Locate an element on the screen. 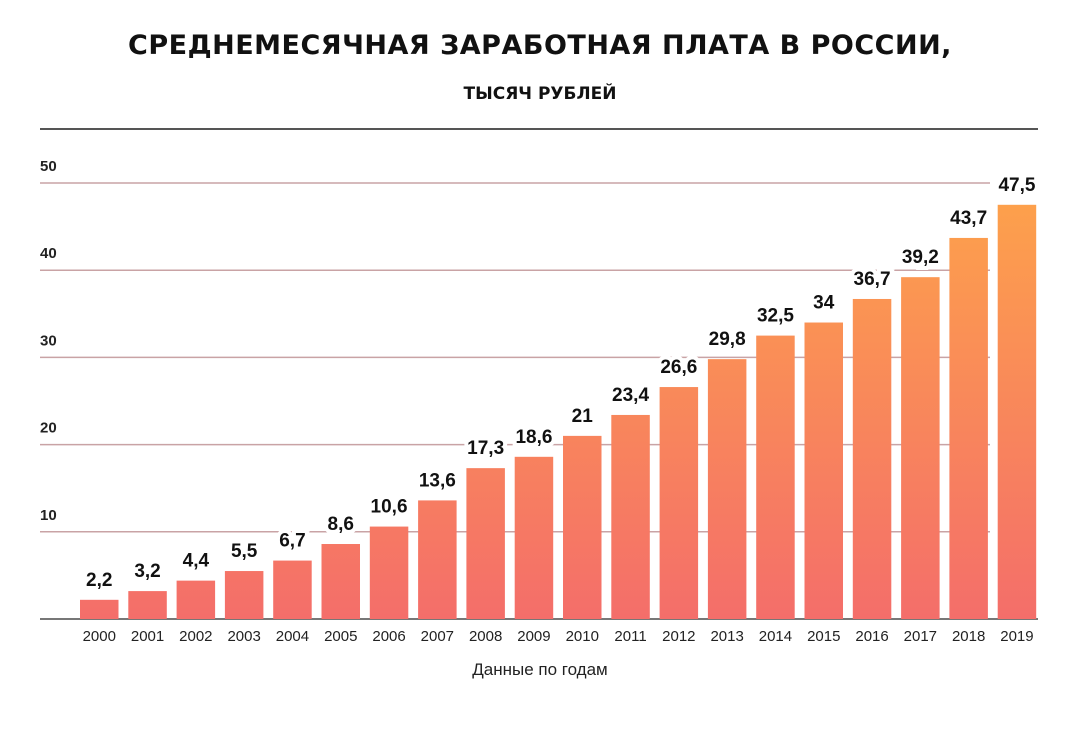  x-tick-label: 2004 is located at coordinates (292, 636).